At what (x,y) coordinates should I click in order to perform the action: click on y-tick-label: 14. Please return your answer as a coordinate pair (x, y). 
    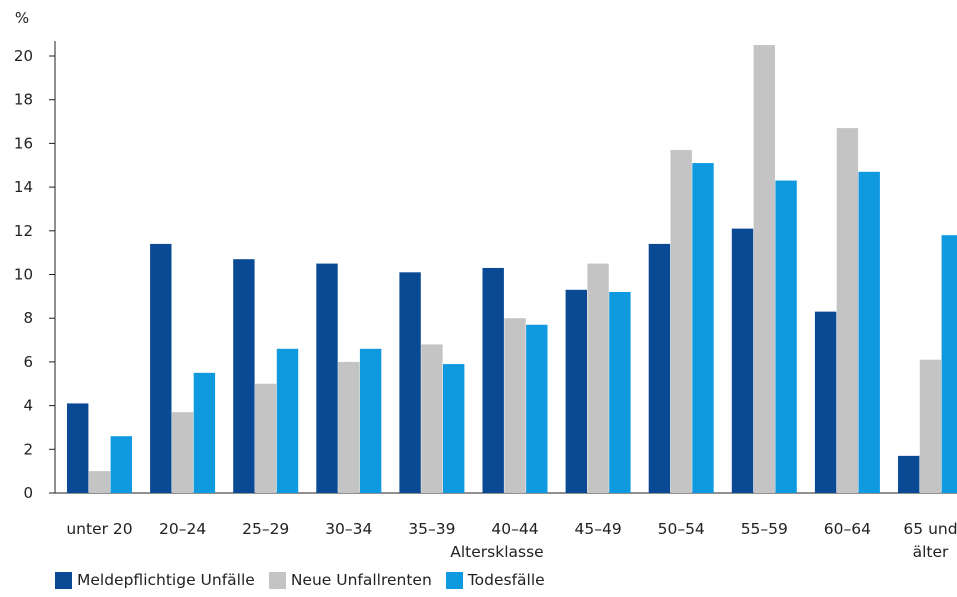
    Looking at the image, I should click on (23, 187).